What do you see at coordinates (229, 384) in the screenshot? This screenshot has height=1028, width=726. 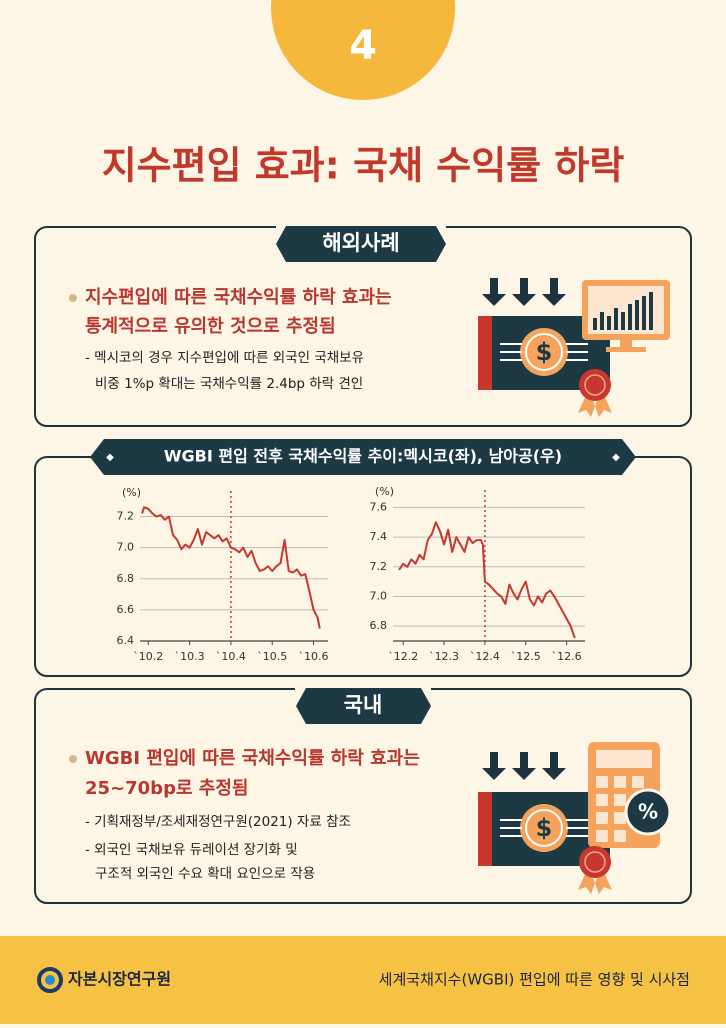 I see `note-text: 비중 1%p 확대는 국채수익률 2.4bp 하락 견인` at bounding box center [229, 384].